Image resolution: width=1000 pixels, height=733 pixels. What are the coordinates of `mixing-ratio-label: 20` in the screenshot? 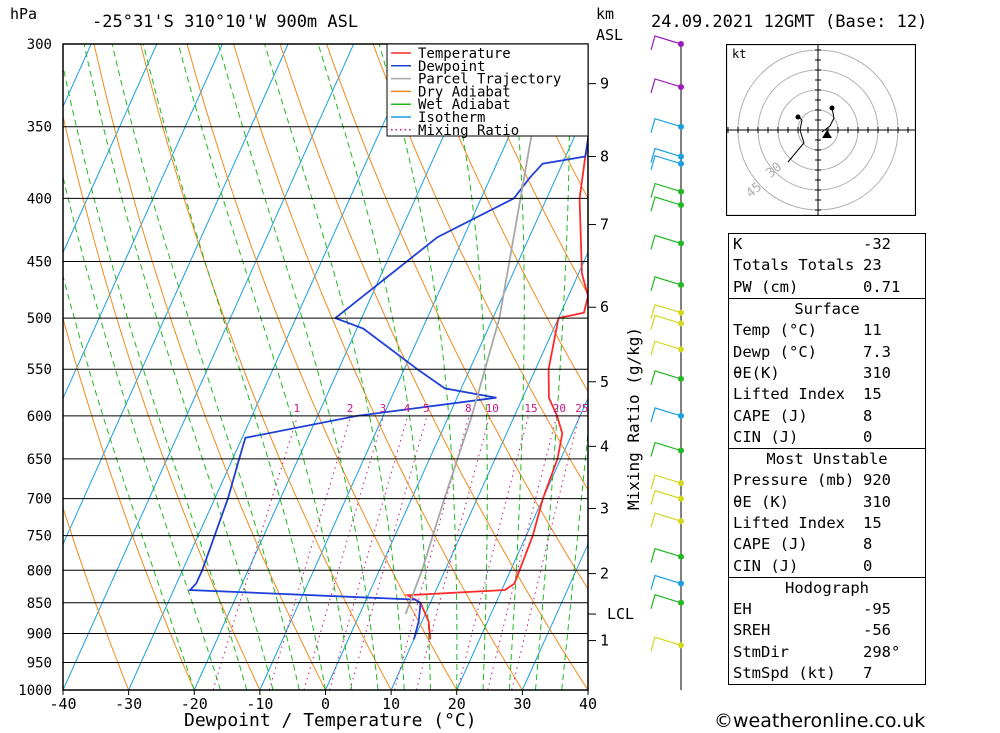 It's located at (559, 408).